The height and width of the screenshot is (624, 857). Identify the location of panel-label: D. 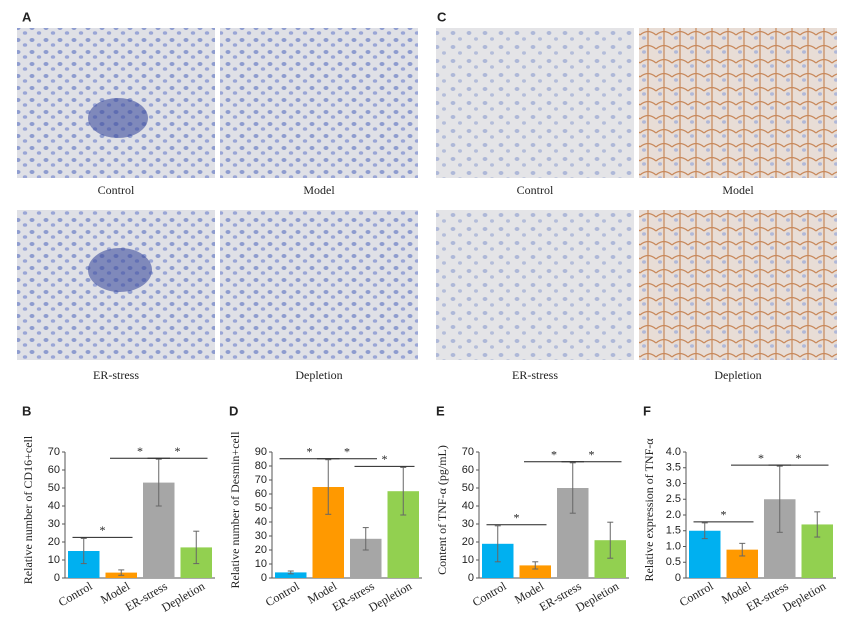
(233, 410).